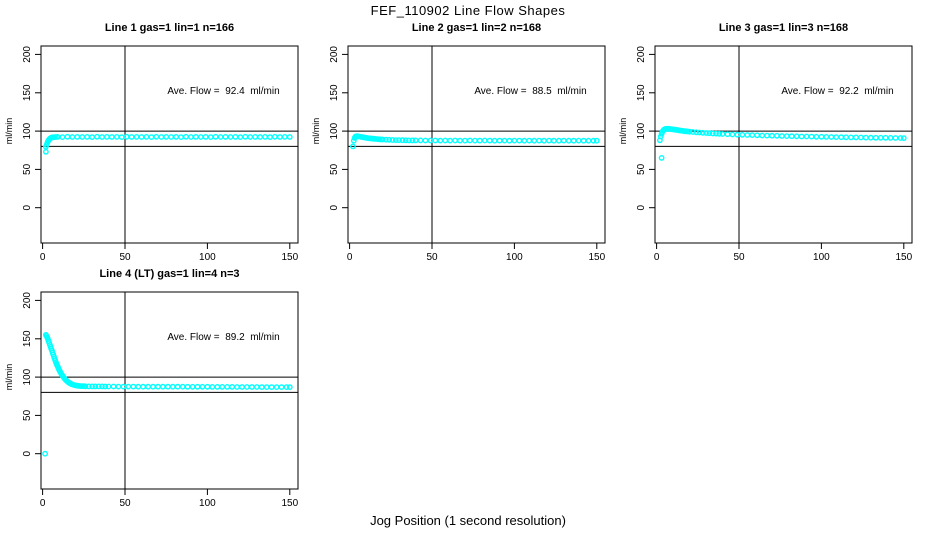  Describe the element at coordinates (783, 28) in the screenshot. I see `subplot-title: Line 3 gas=1 lin=3 n=168` at that location.